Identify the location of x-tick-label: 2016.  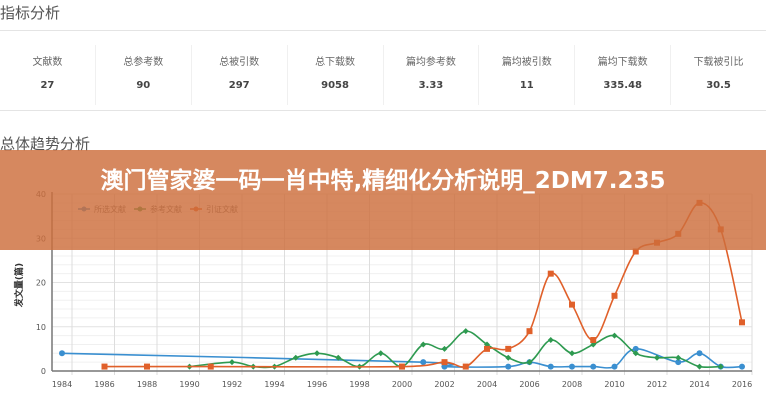
(742, 384).